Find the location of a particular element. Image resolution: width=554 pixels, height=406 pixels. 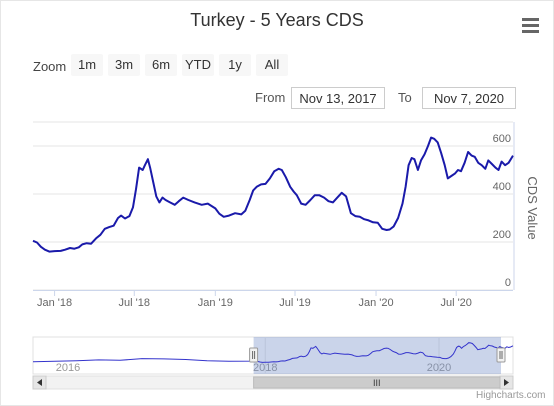

zoom-3m-button: 3m is located at coordinates (124, 65).